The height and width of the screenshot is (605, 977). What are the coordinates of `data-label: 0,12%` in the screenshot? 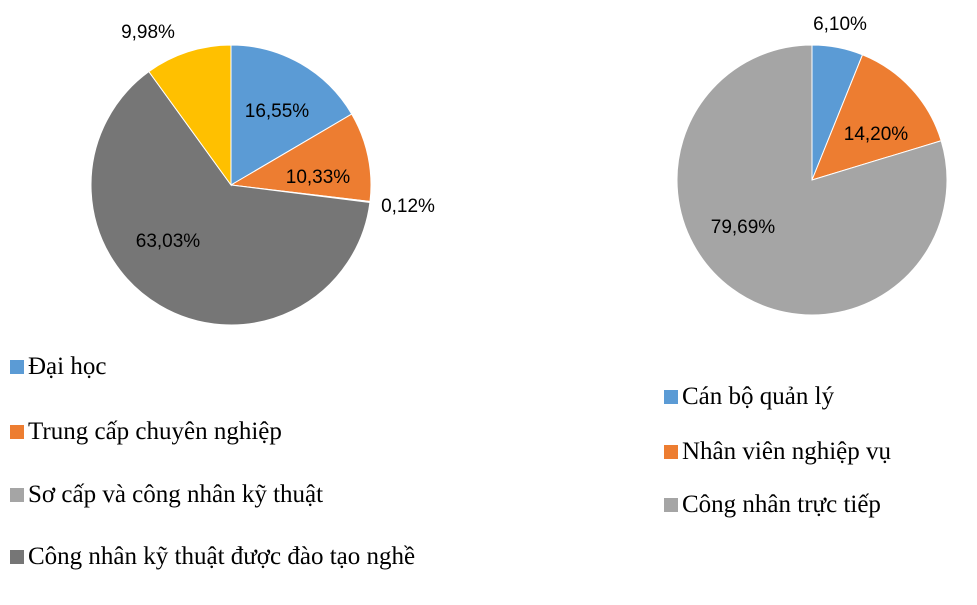 It's located at (408, 206).